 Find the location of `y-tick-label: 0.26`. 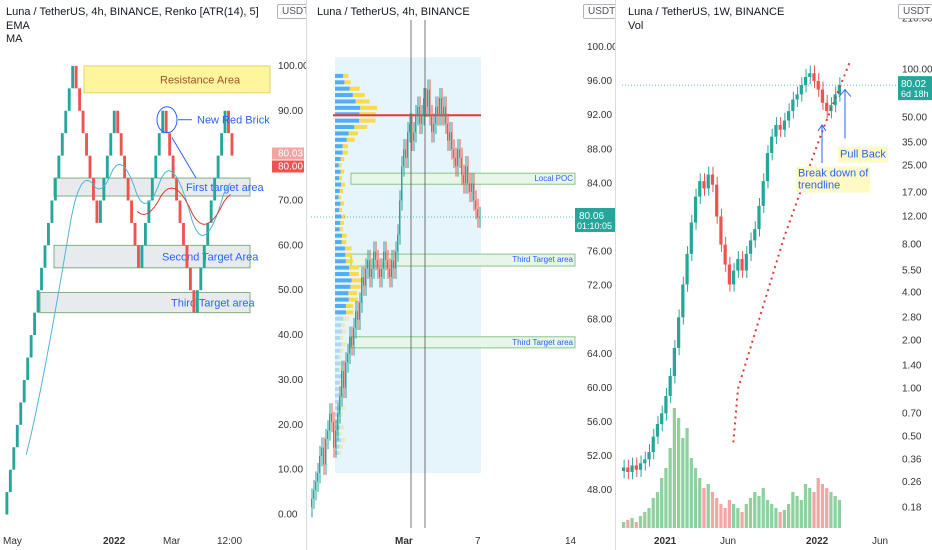

y-tick-label: 0.26 is located at coordinates (912, 482).